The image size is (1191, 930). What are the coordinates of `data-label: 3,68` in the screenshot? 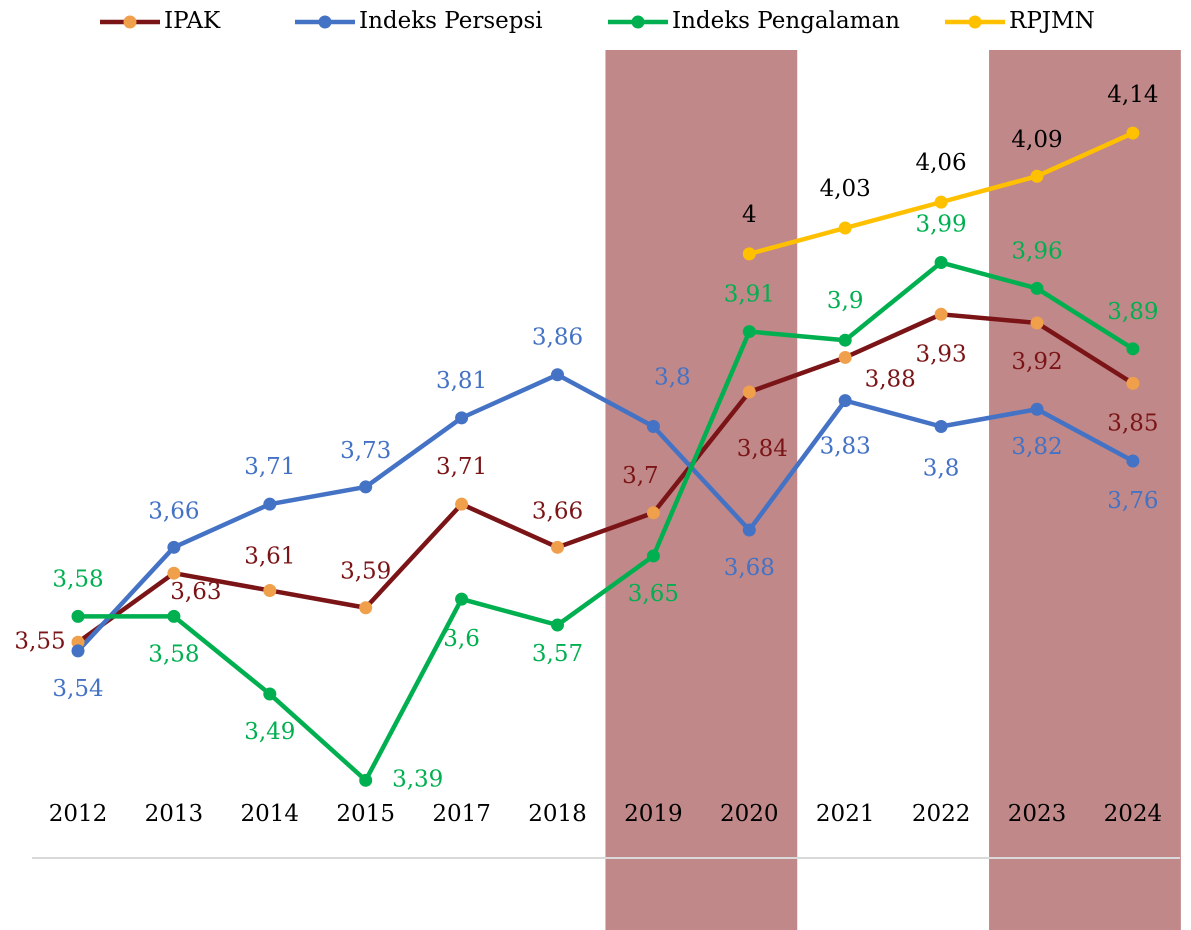 It's located at (749, 568).